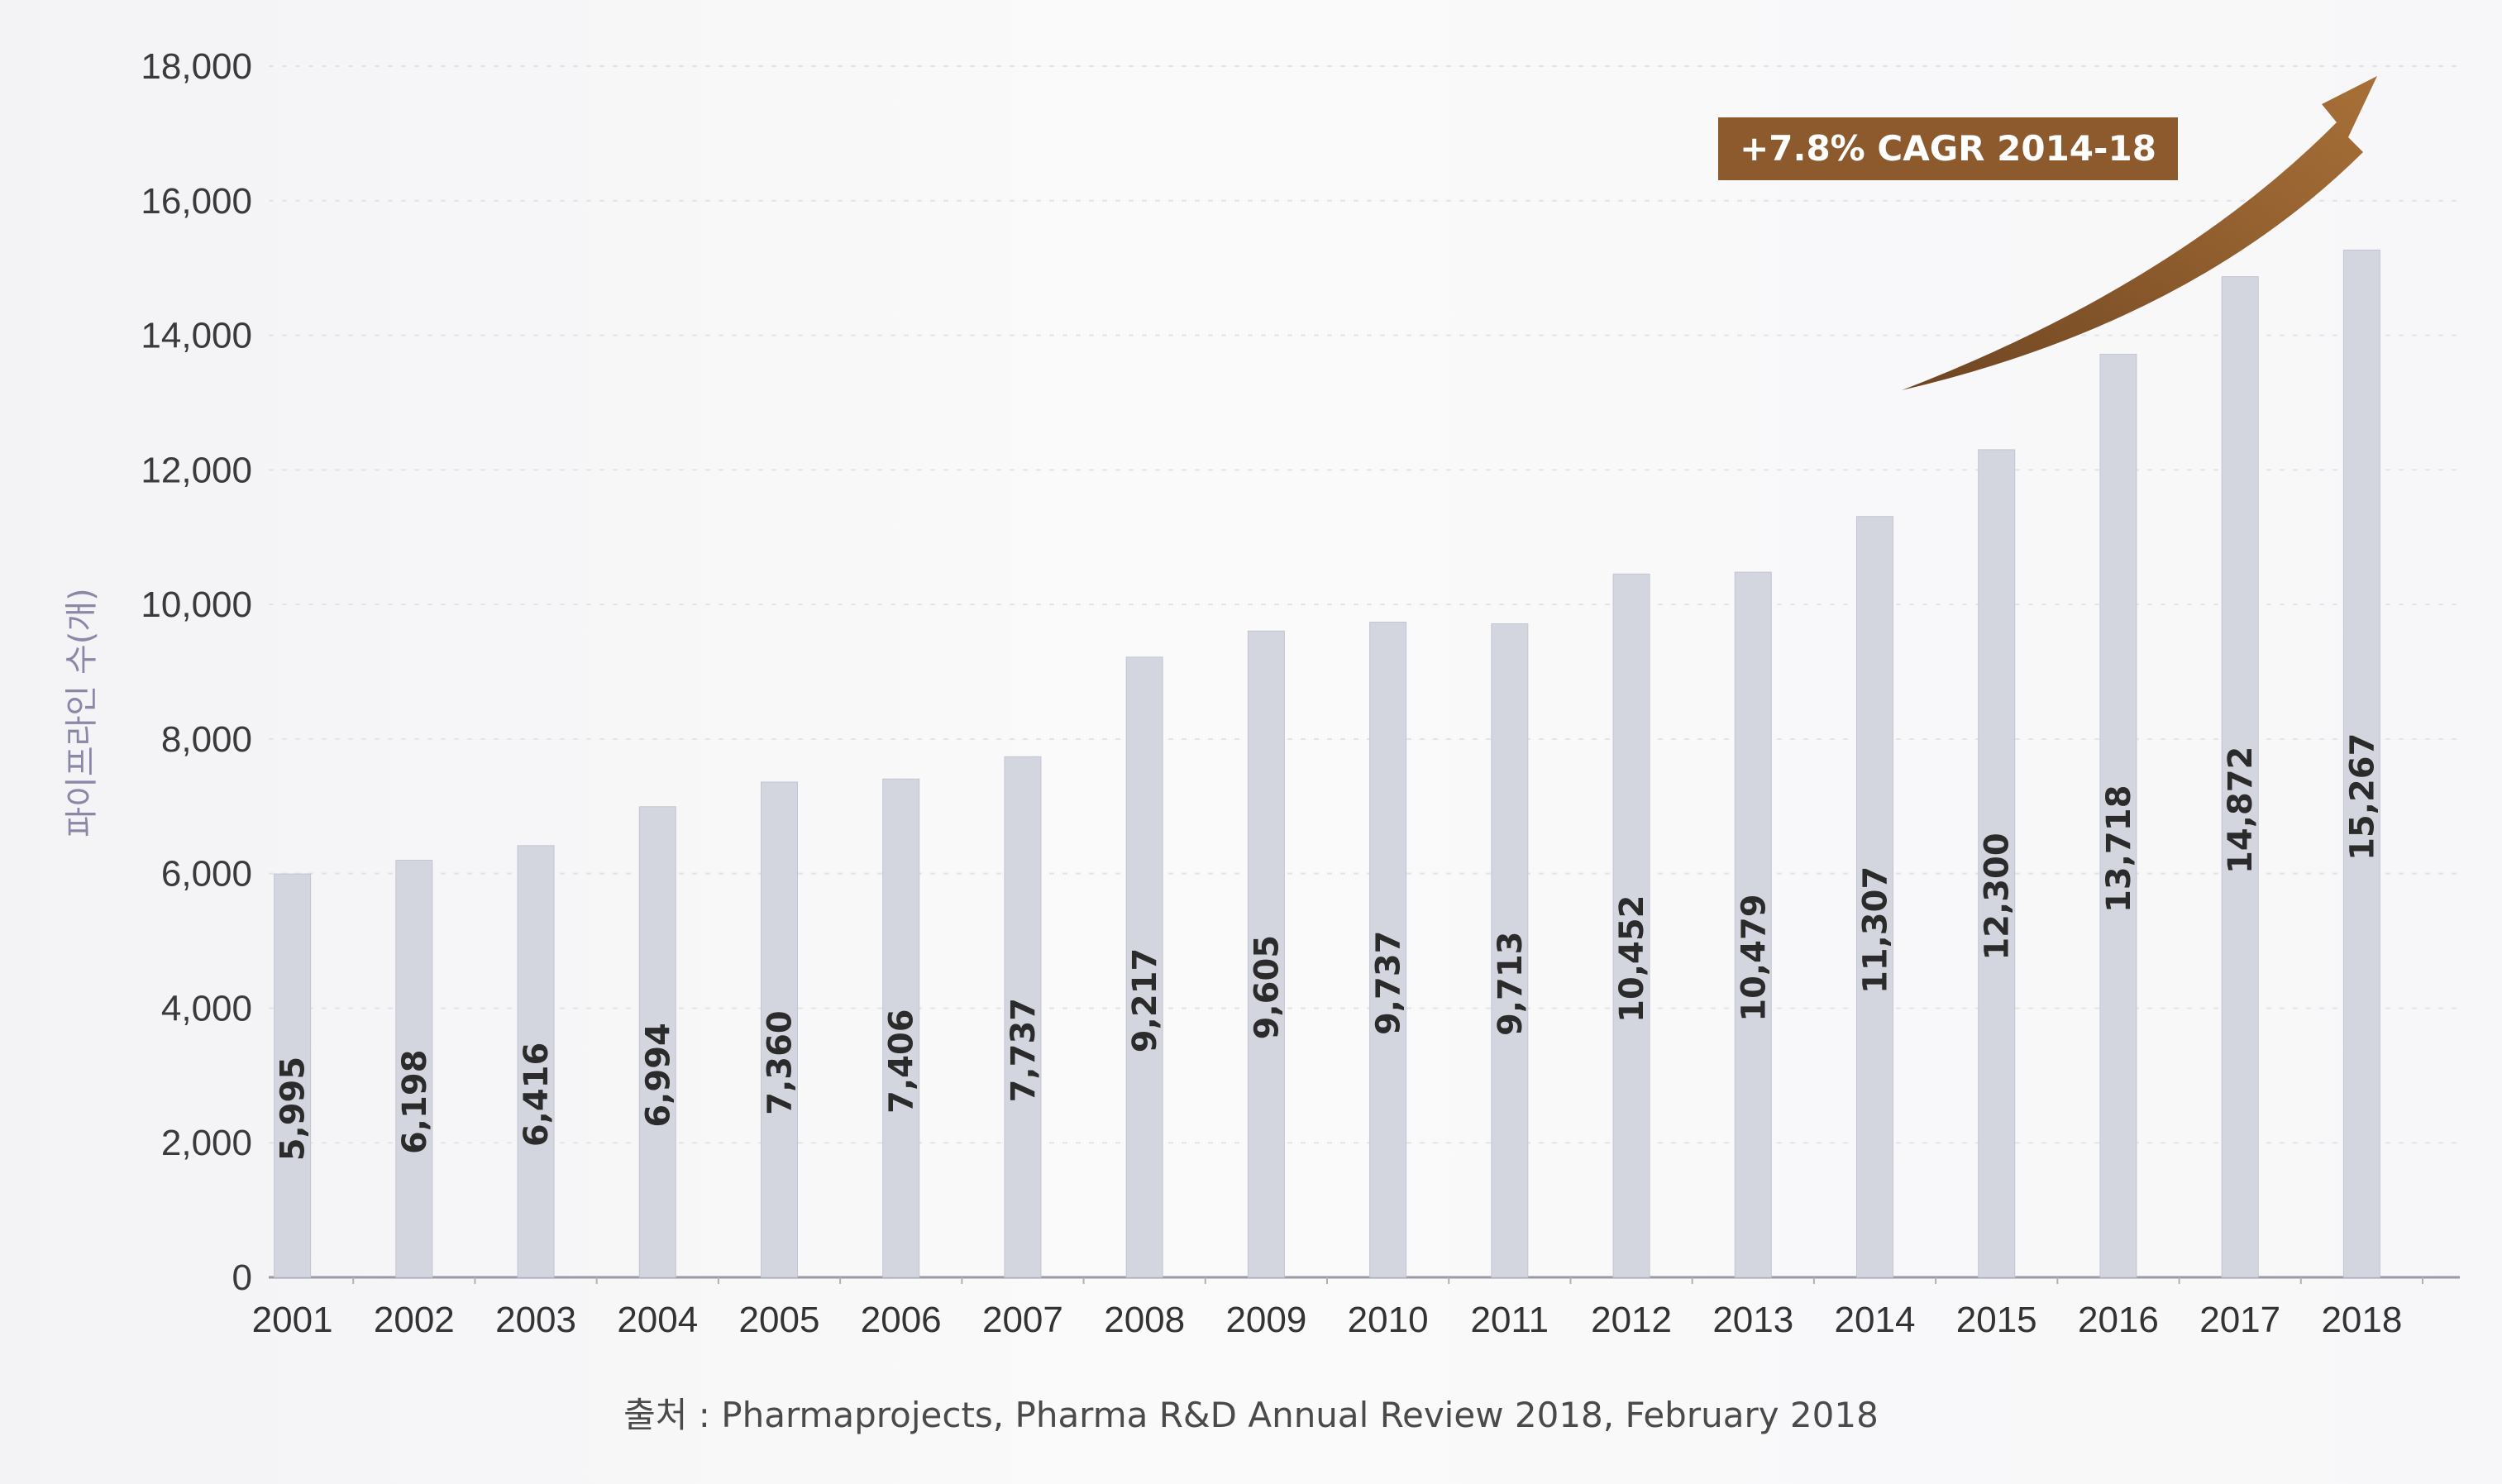 The height and width of the screenshot is (1484, 2502). Describe the element at coordinates (1876, 930) in the screenshot. I see `data-label: 11,307` at that location.